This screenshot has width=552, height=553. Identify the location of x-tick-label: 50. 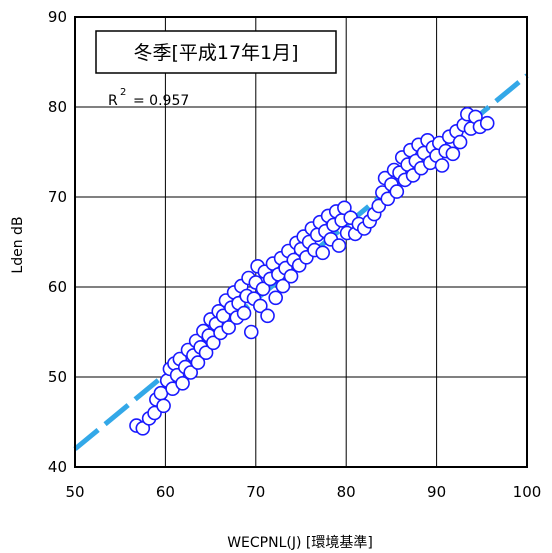
(74, 492).